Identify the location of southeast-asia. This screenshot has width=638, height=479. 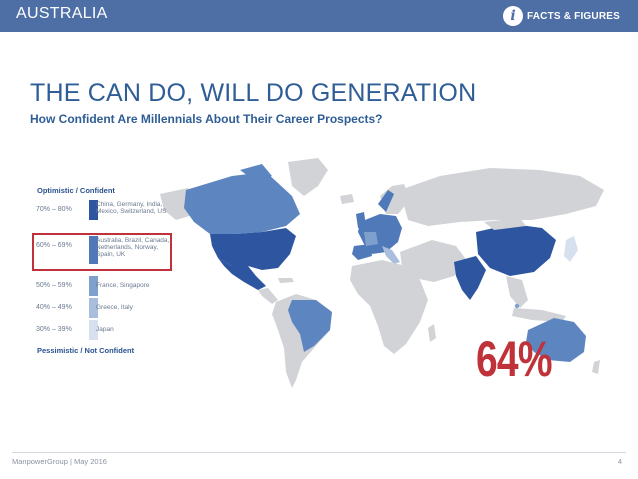
(517, 292).